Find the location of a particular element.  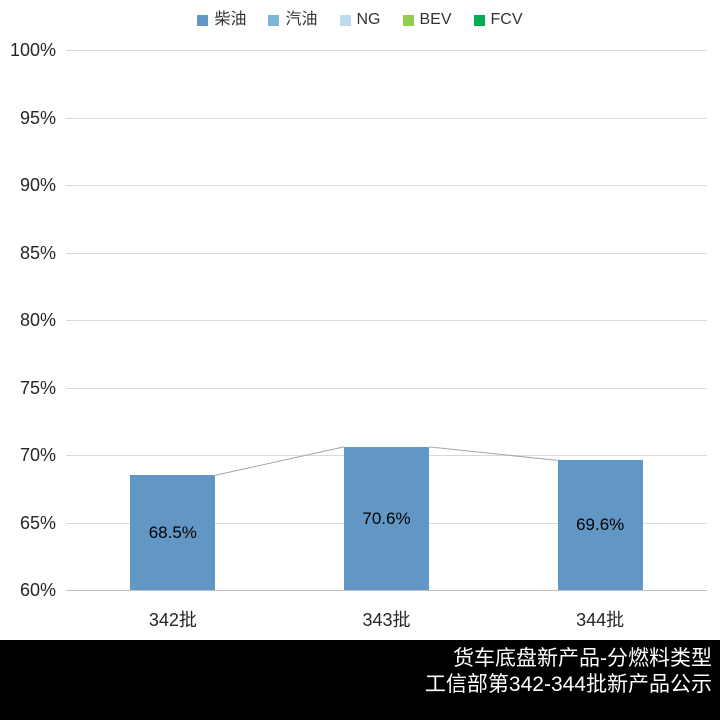

segment-data-label: 69.6% is located at coordinates (600, 525).